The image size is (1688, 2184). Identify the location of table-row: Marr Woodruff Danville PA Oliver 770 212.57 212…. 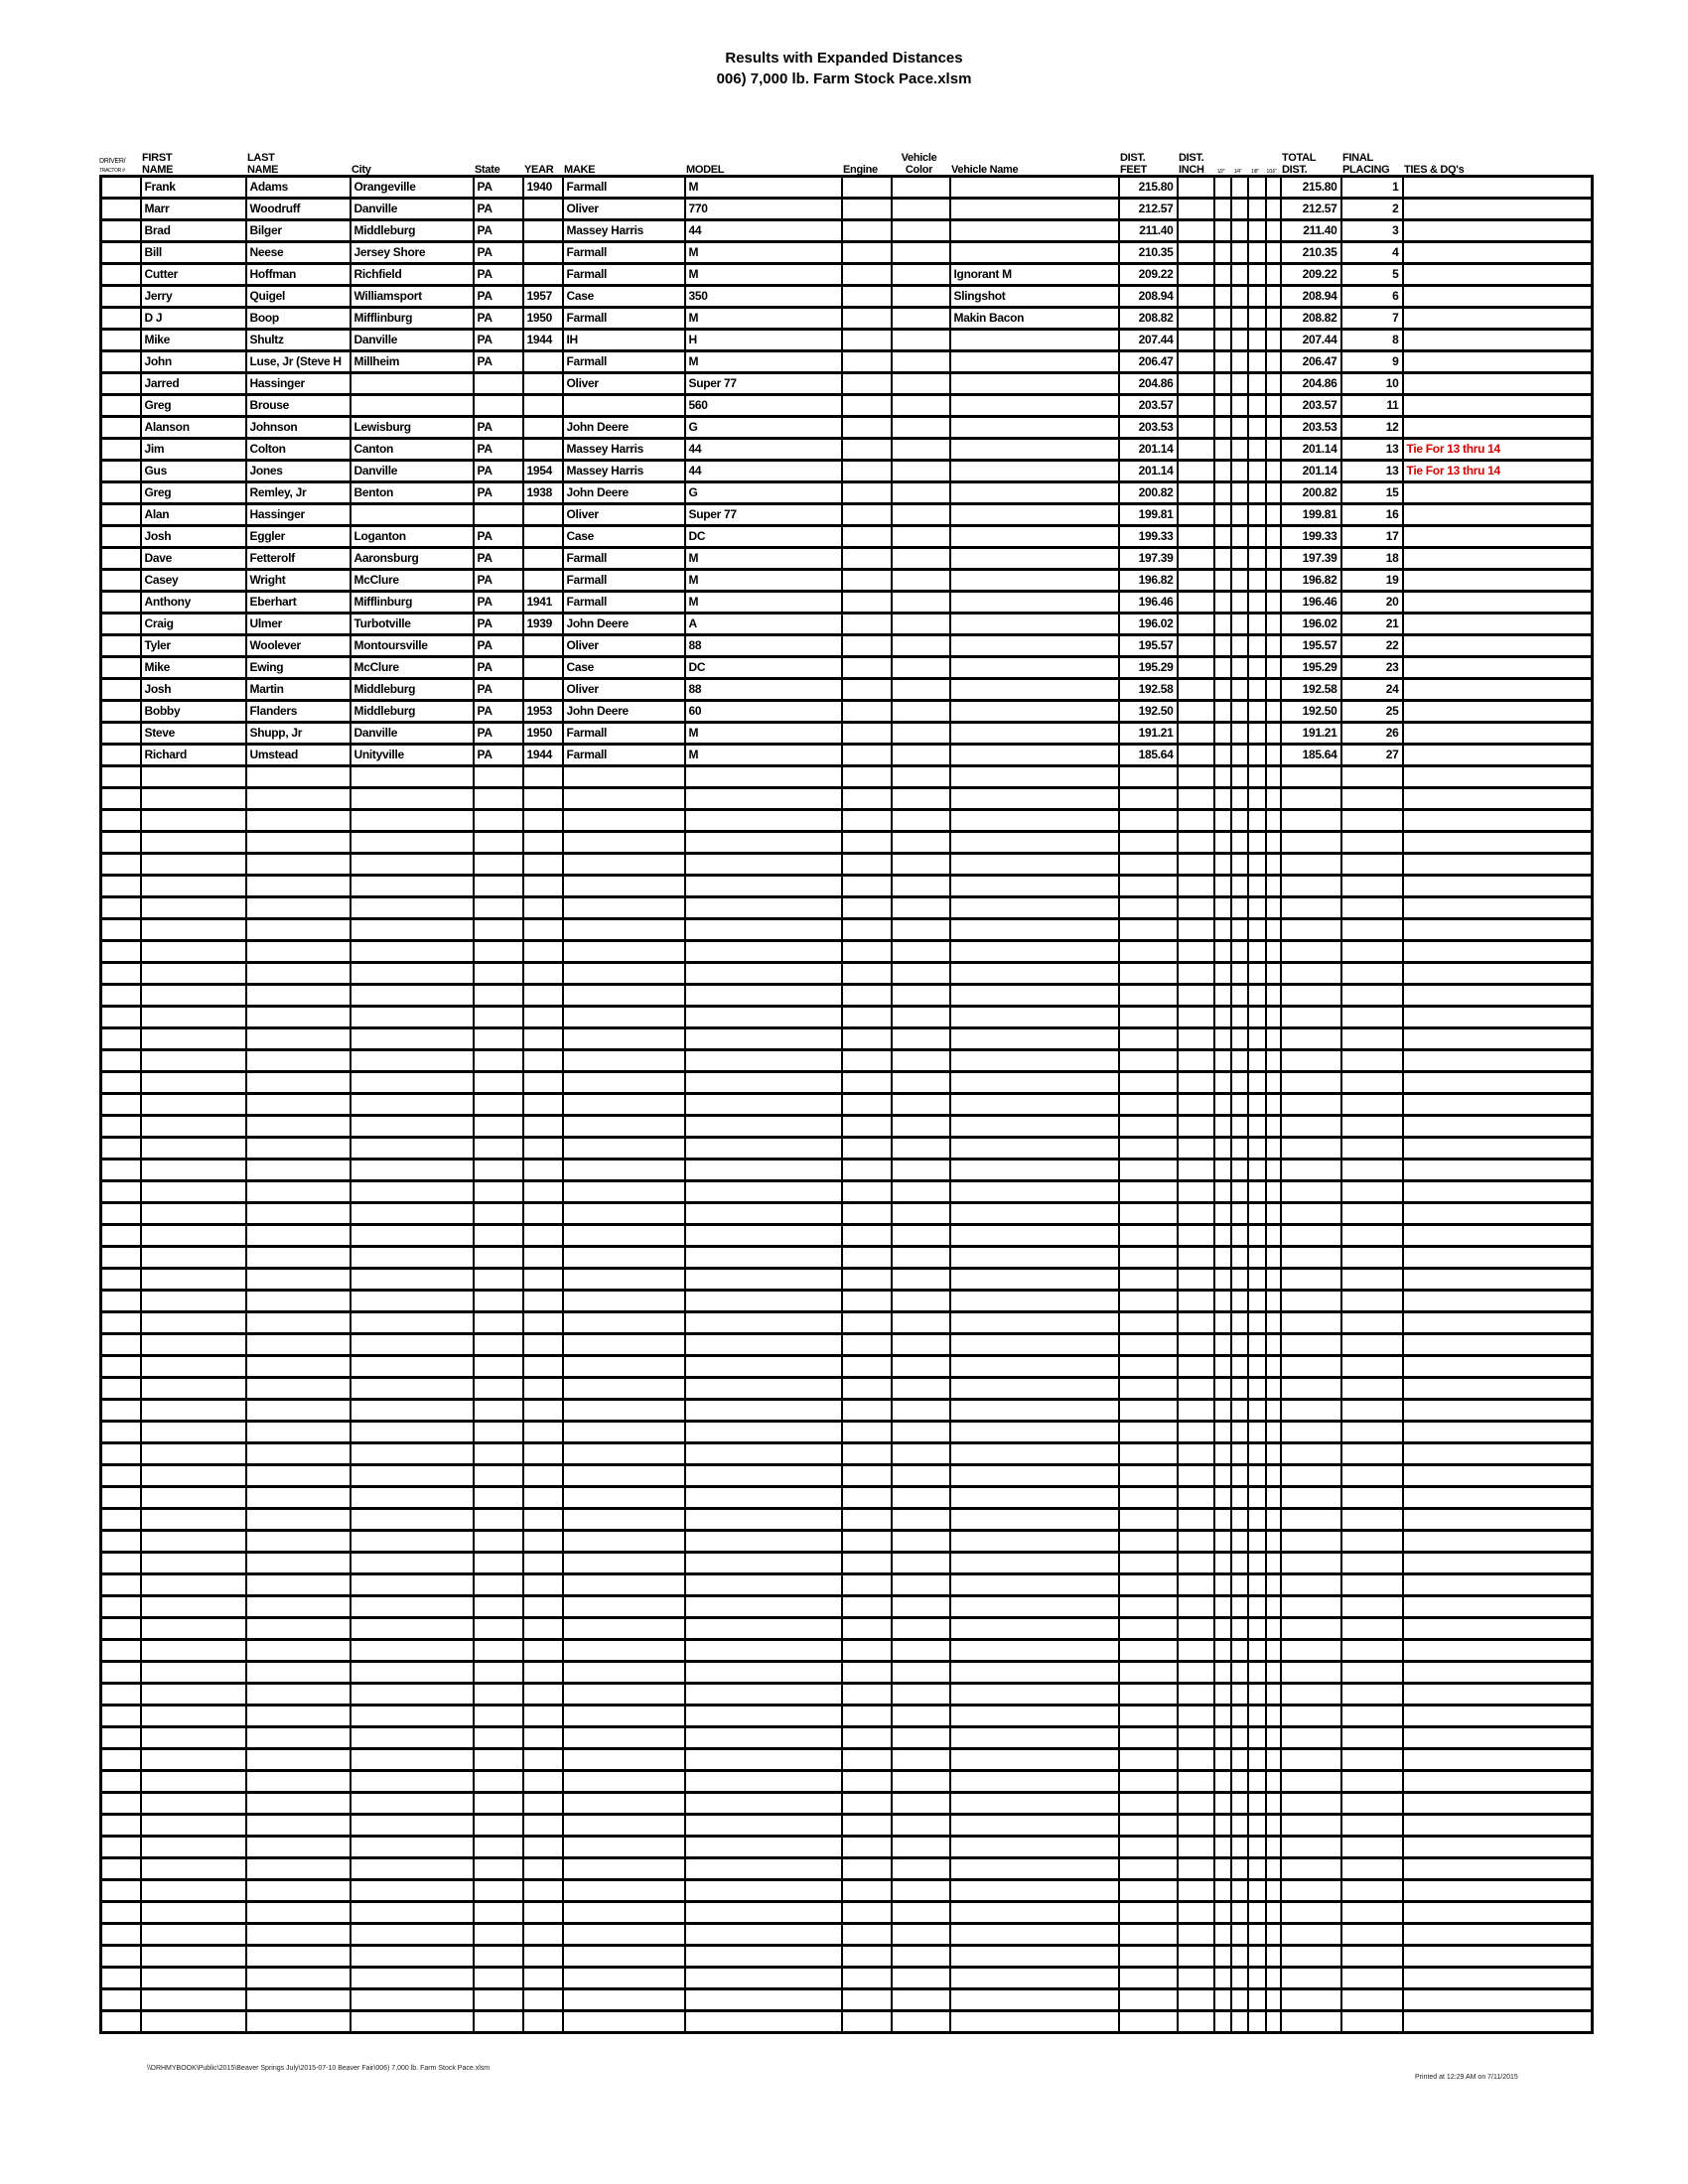
(846, 208).